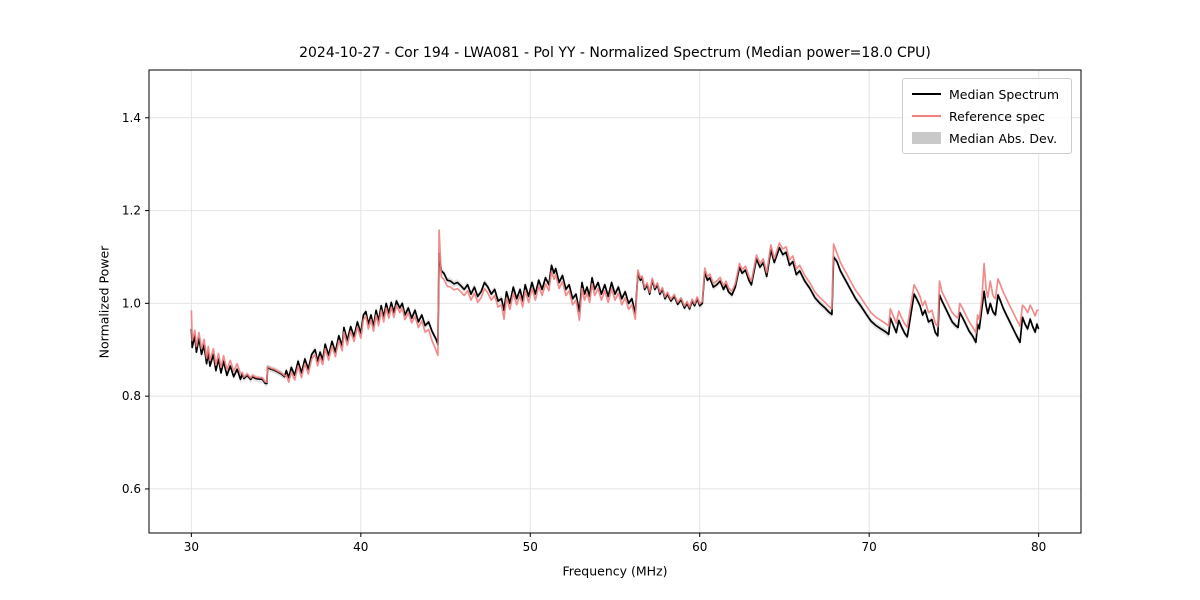 The image size is (1200, 600). What do you see at coordinates (131, 396) in the screenshot?
I see `y-tick-label: 0.8` at bounding box center [131, 396].